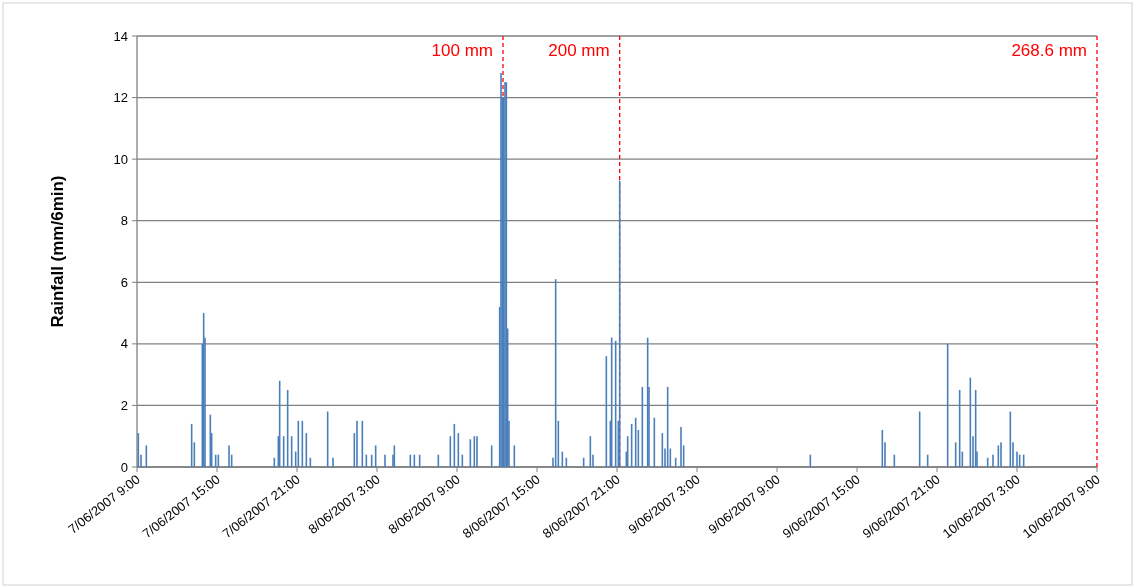 This screenshot has width=1135, height=588. I want to click on y-tick-label: 12, so click(120, 98).